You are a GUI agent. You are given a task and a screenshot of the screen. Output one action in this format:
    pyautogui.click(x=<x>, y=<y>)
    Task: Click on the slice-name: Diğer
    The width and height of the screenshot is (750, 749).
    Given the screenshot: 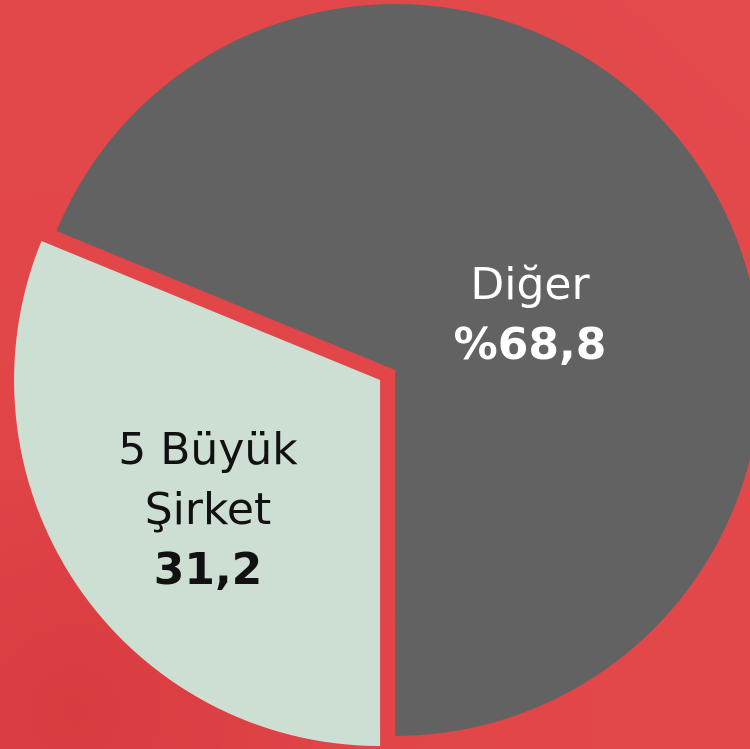 What is the action you would take?
    pyautogui.click(x=530, y=284)
    